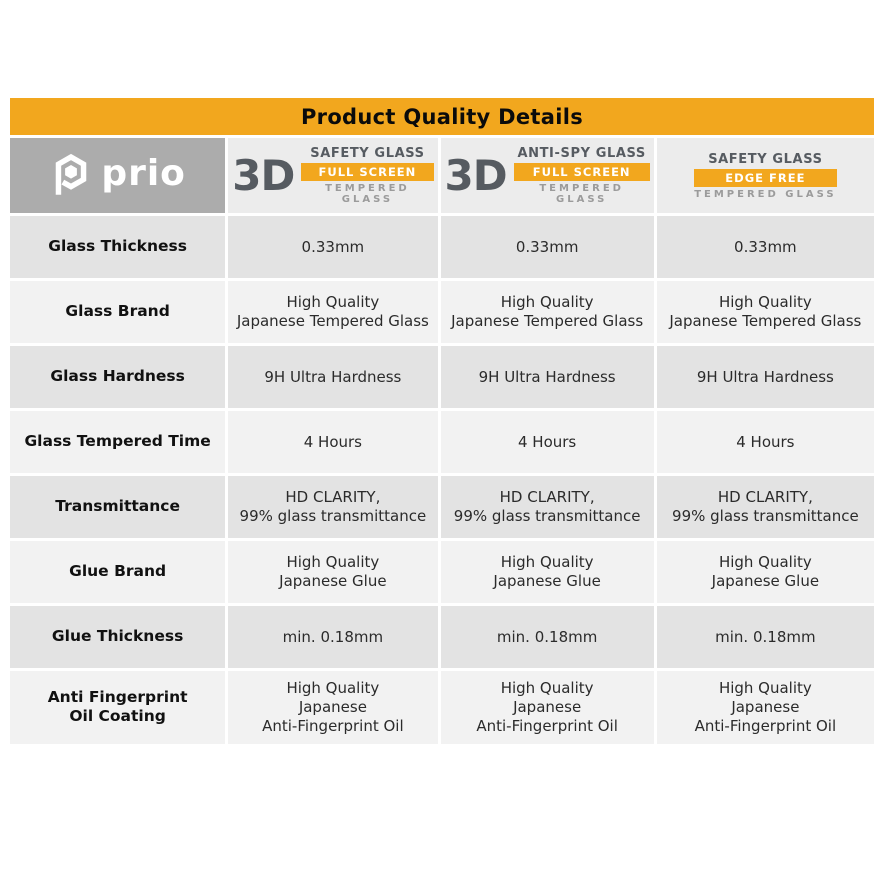 Image resolution: width=884 pixels, height=884 pixels. What do you see at coordinates (118, 507) in the screenshot?
I see `row-label: Transmittance` at bounding box center [118, 507].